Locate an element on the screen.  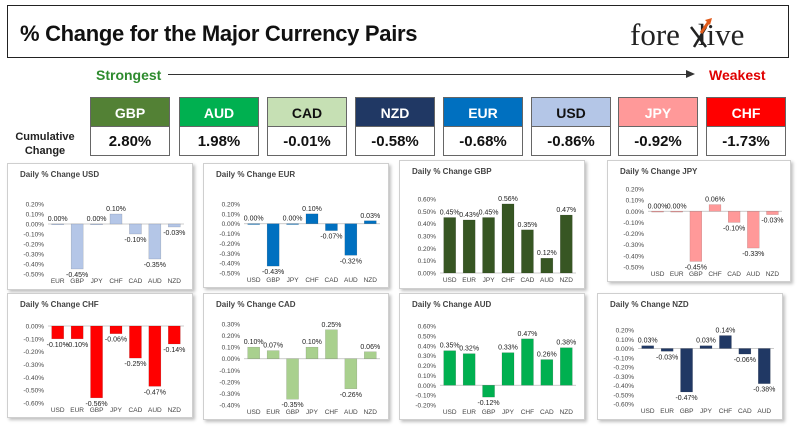
chart-title: Daily % Change CAD is located at coordinates (256, 304).